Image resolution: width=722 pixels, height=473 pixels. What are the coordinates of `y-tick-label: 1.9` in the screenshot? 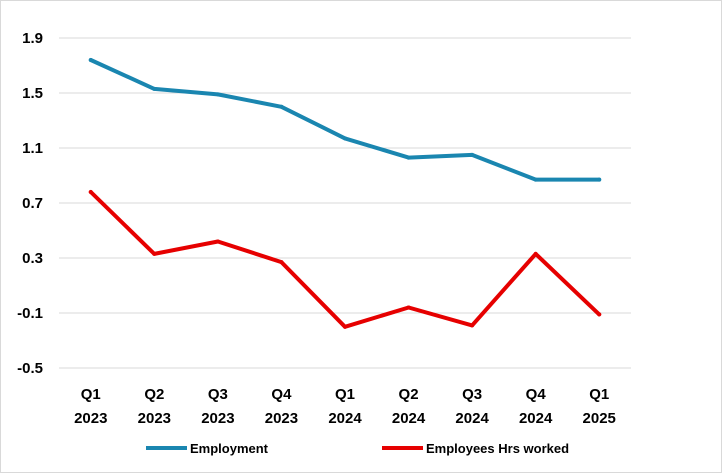 It's located at (32, 38).